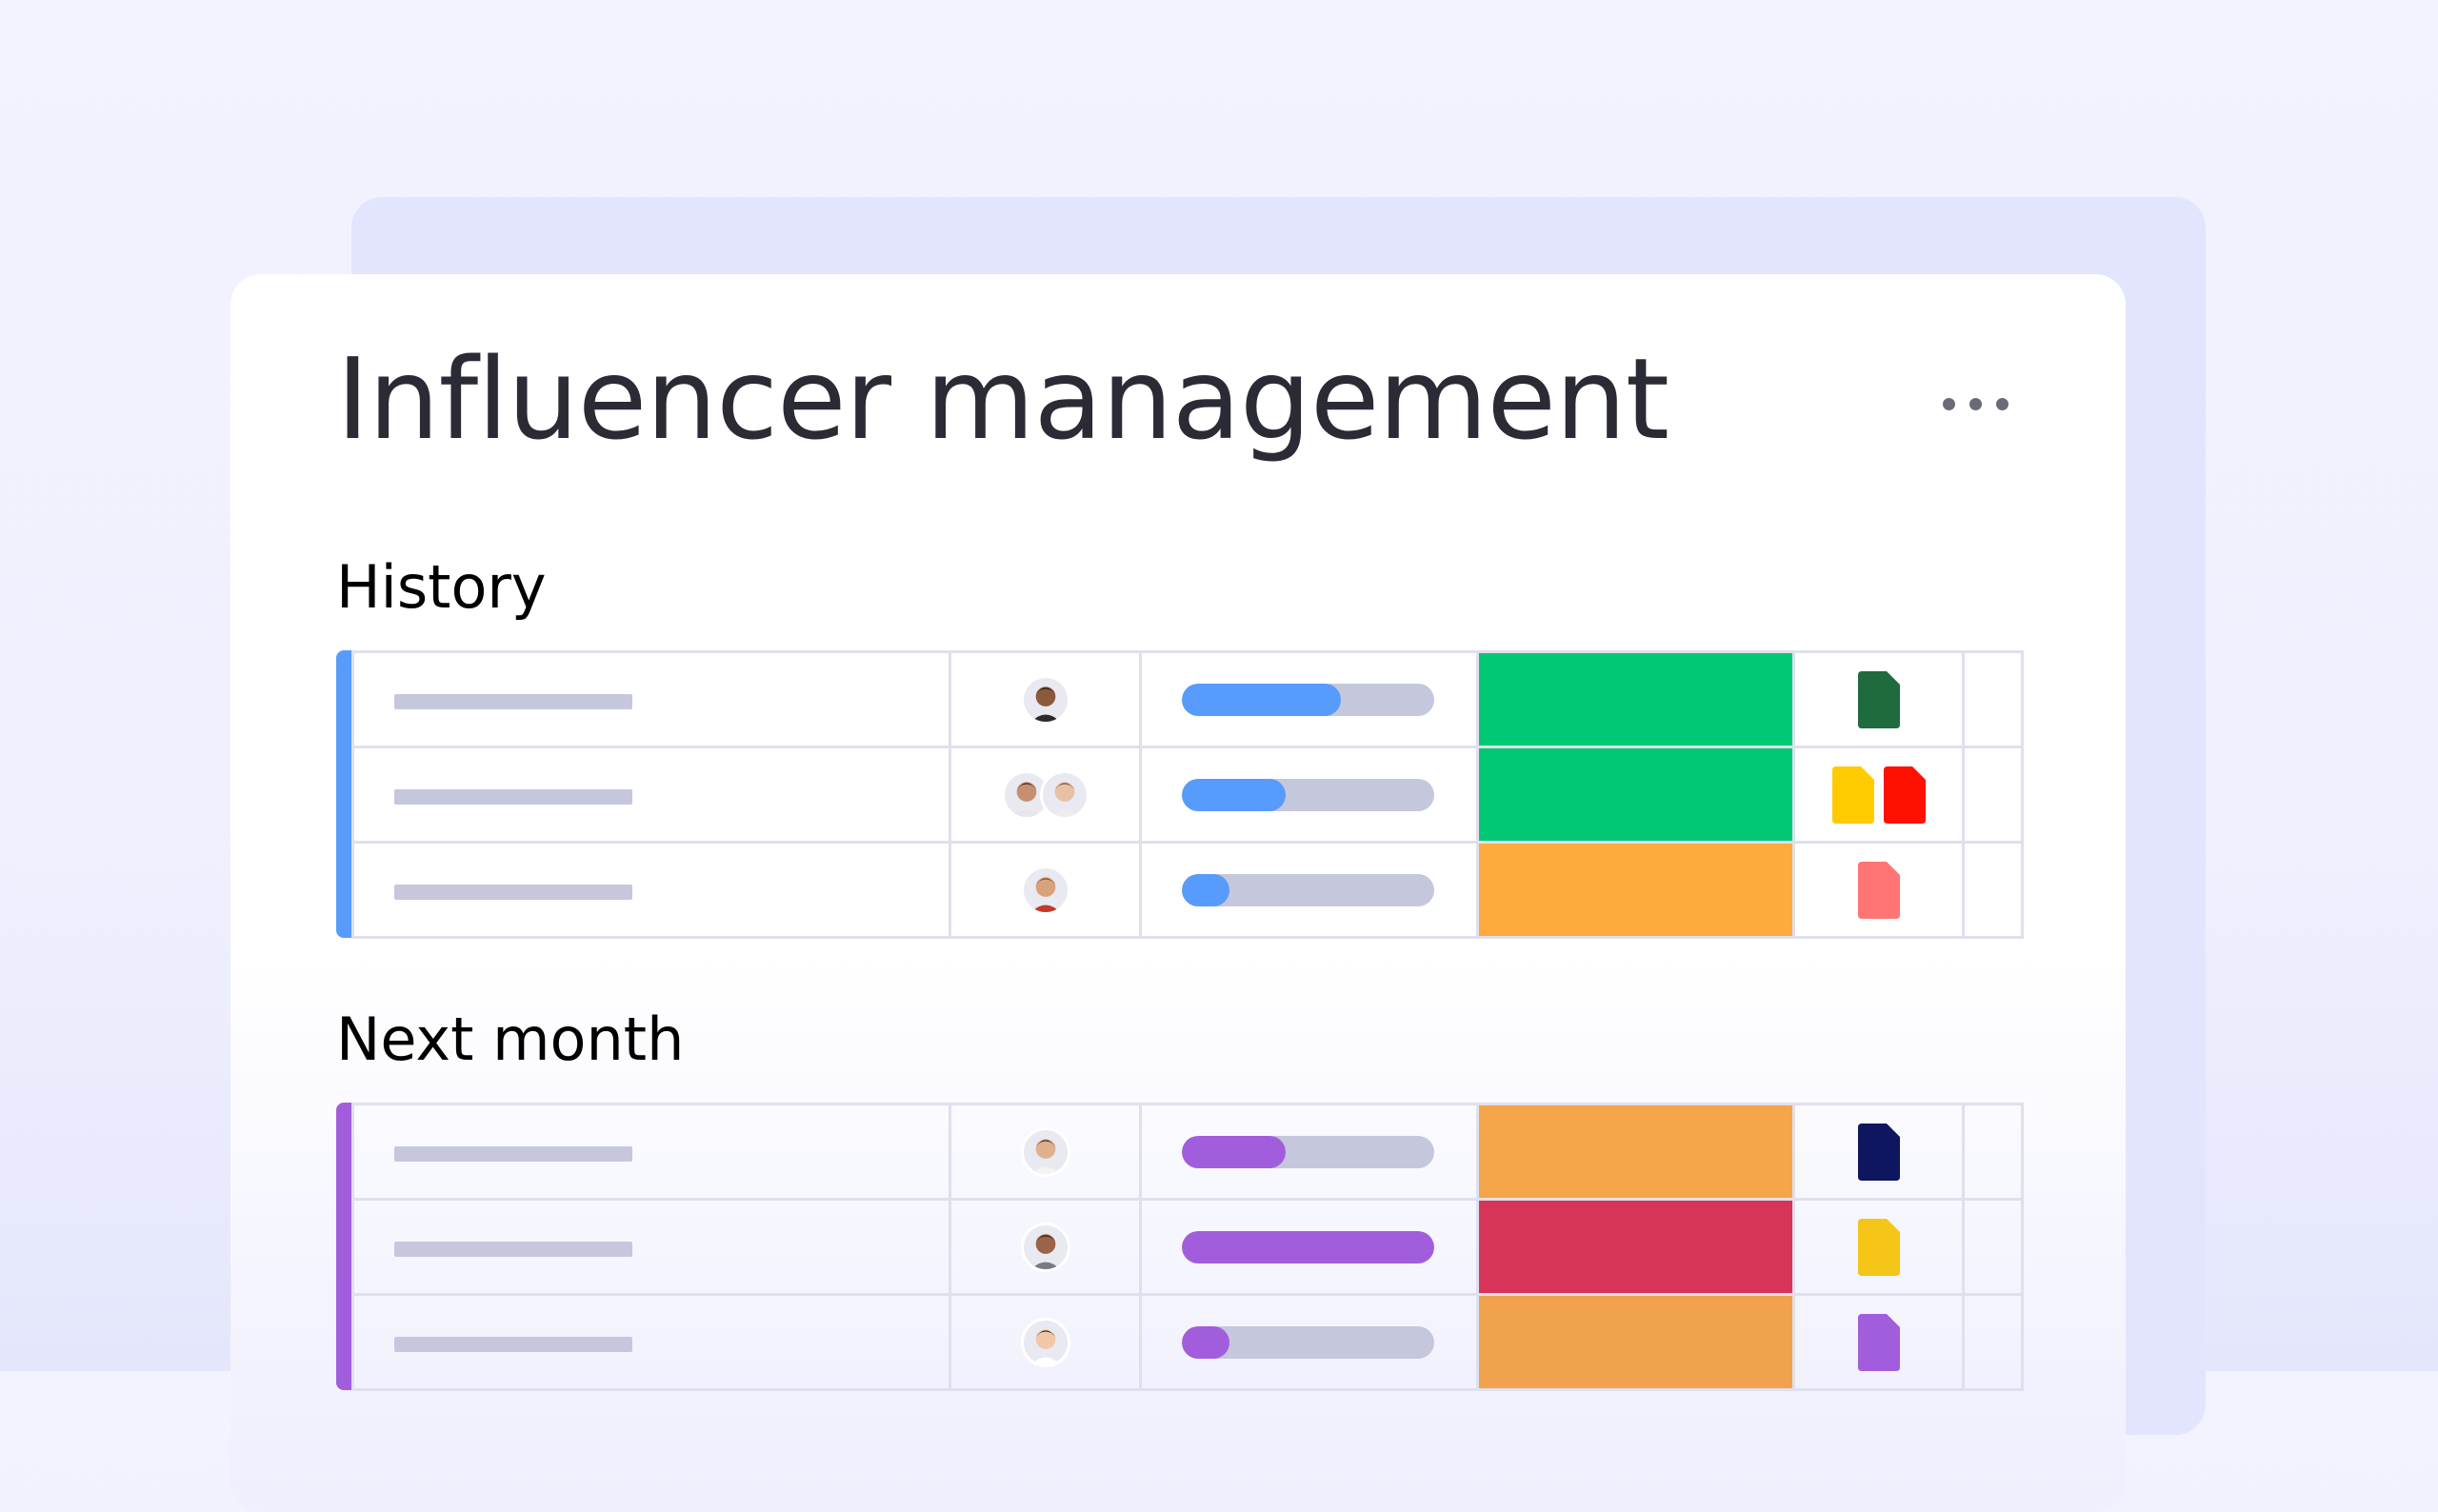 The height and width of the screenshot is (1512, 2438). I want to click on group-next-month, so click(1180, 1247).